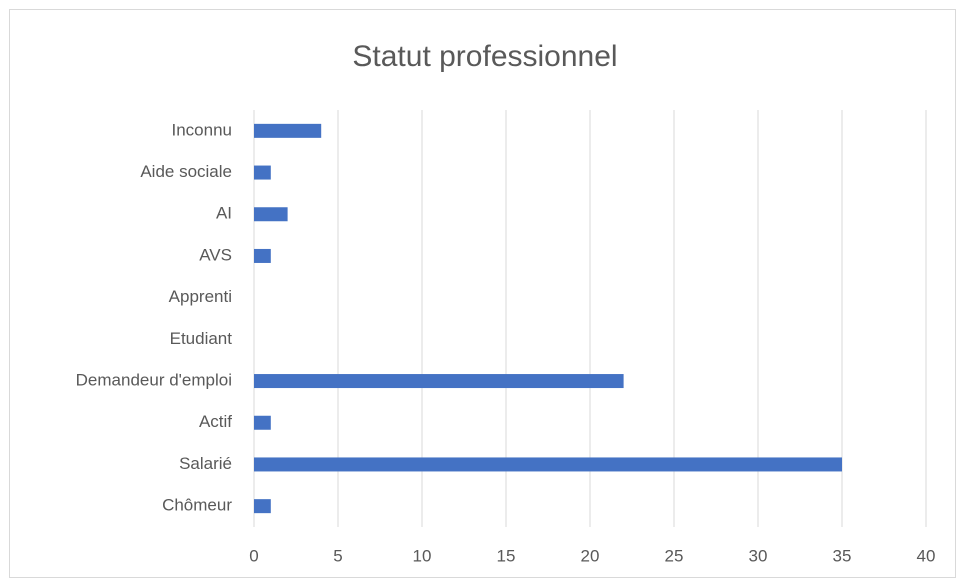  Describe the element at coordinates (215, 421) in the screenshot. I see `y-tick-label: Actif` at that location.